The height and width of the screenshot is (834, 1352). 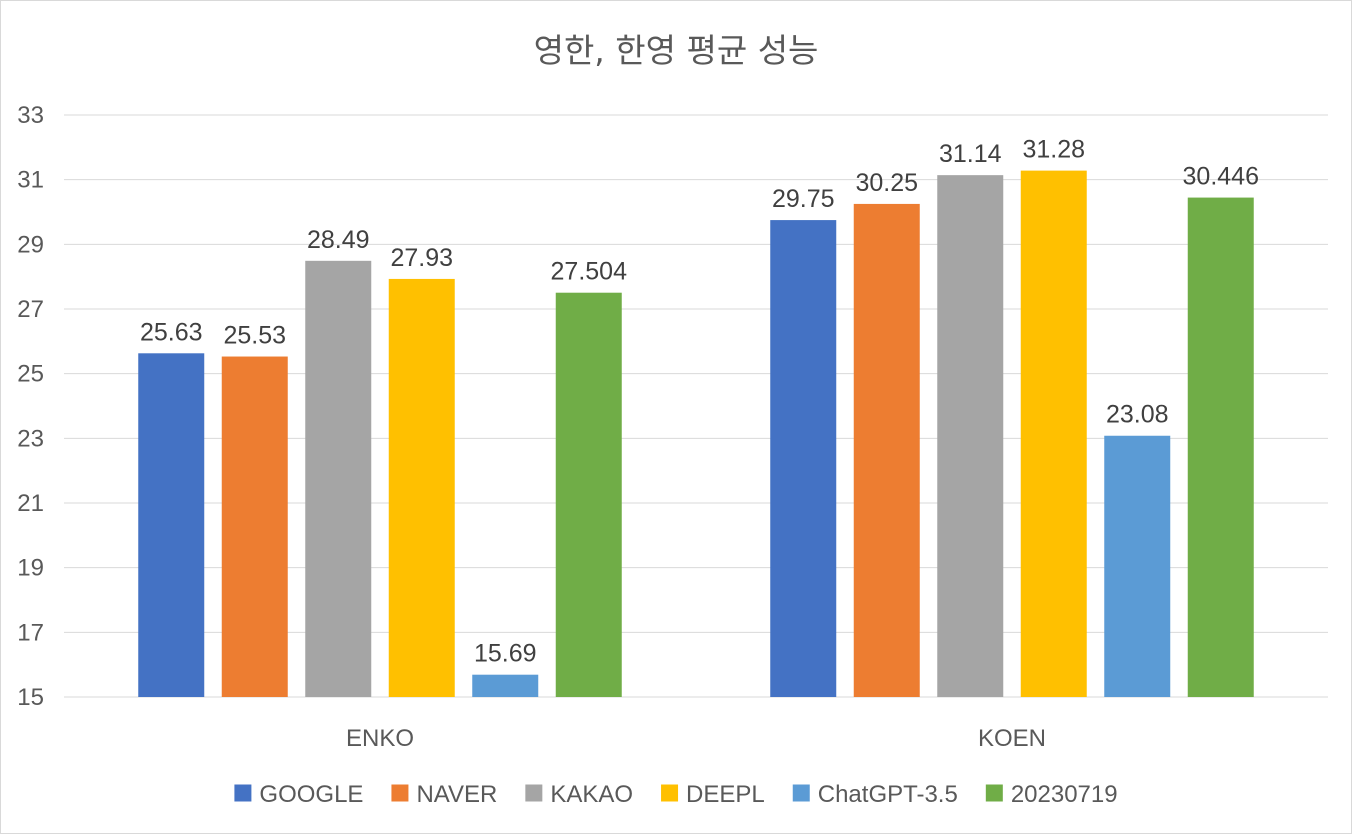 I want to click on data-label: 27.93, so click(x=421, y=258).